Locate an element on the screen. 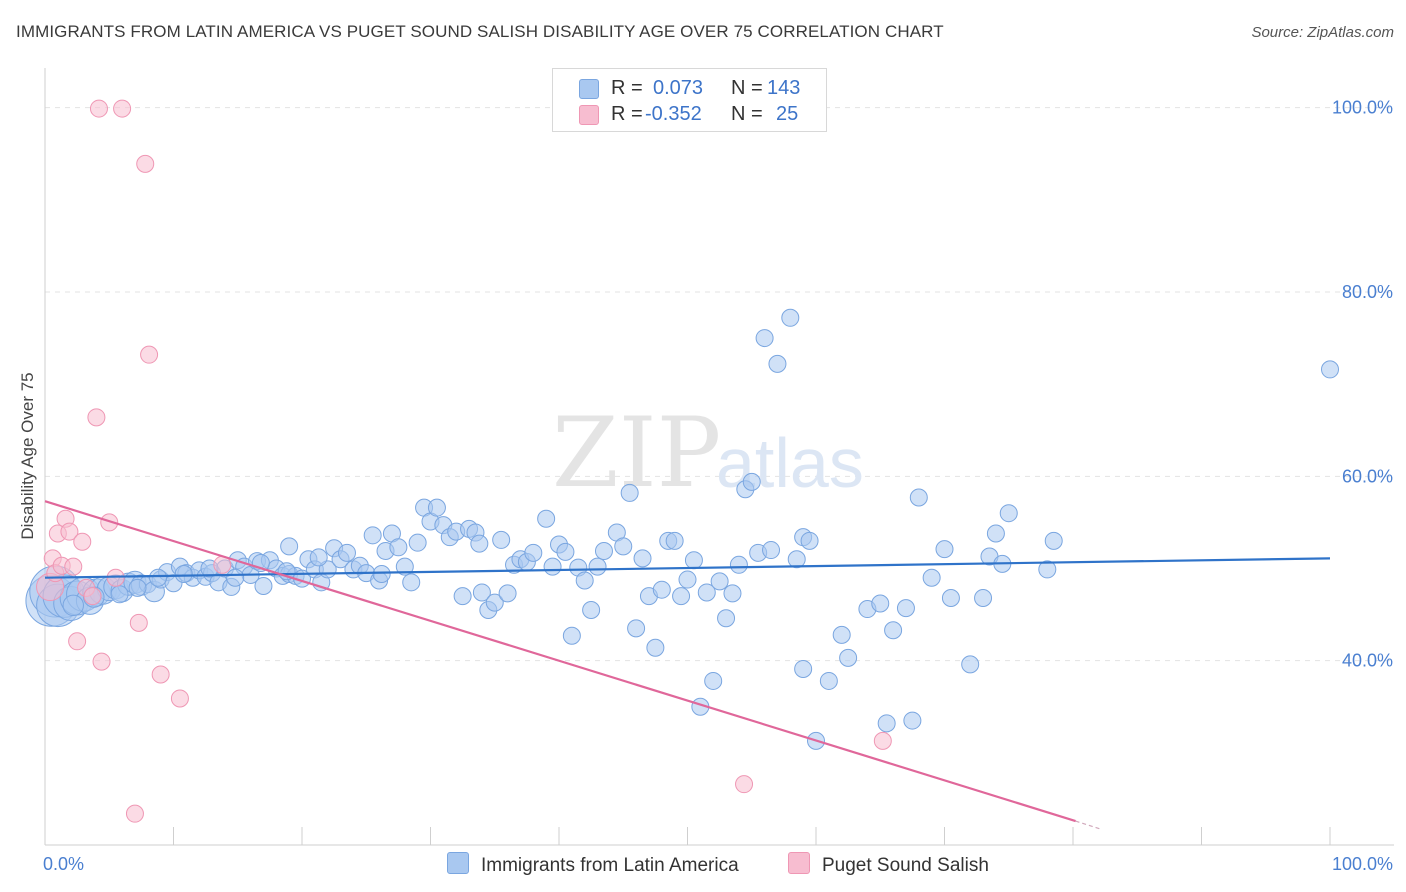 This screenshot has width=1406, height=892. bottom-legend-item-puget-sound-salish: Puget Sound Salish is located at coordinates (888, 864).